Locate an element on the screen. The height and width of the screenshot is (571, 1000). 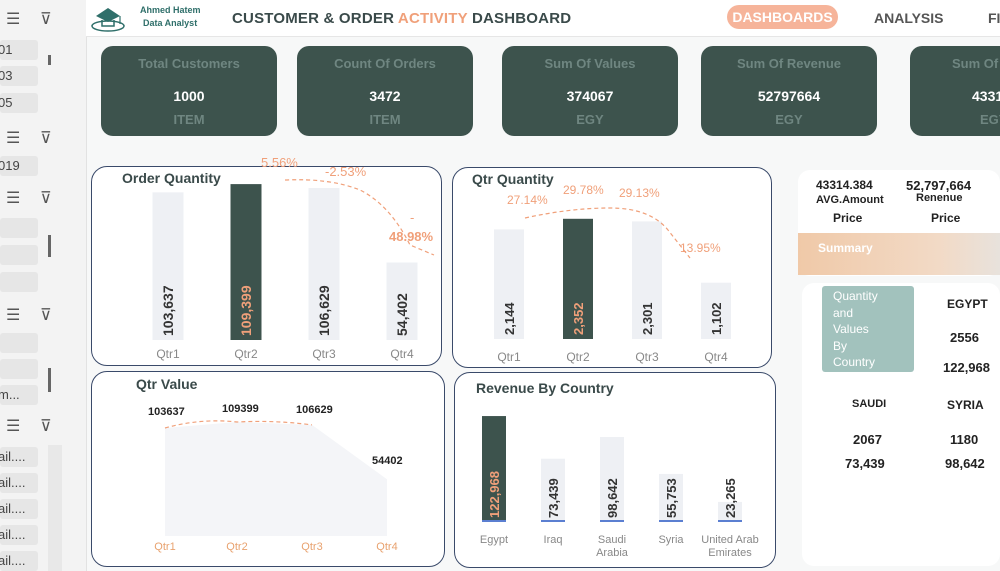
data-label: 54,402 is located at coordinates (402, 314).